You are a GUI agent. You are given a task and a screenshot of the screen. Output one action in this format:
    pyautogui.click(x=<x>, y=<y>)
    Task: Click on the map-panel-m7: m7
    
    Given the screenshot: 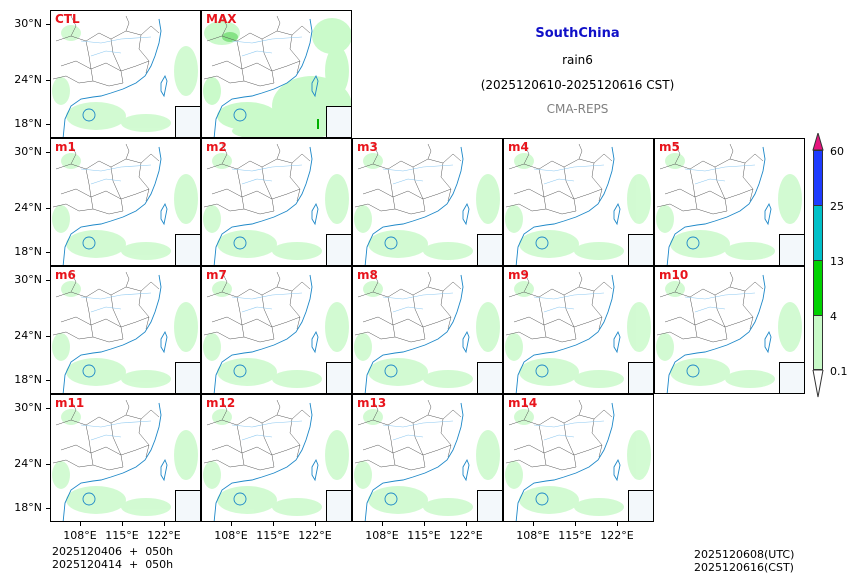 What is the action you would take?
    pyautogui.click(x=276, y=330)
    